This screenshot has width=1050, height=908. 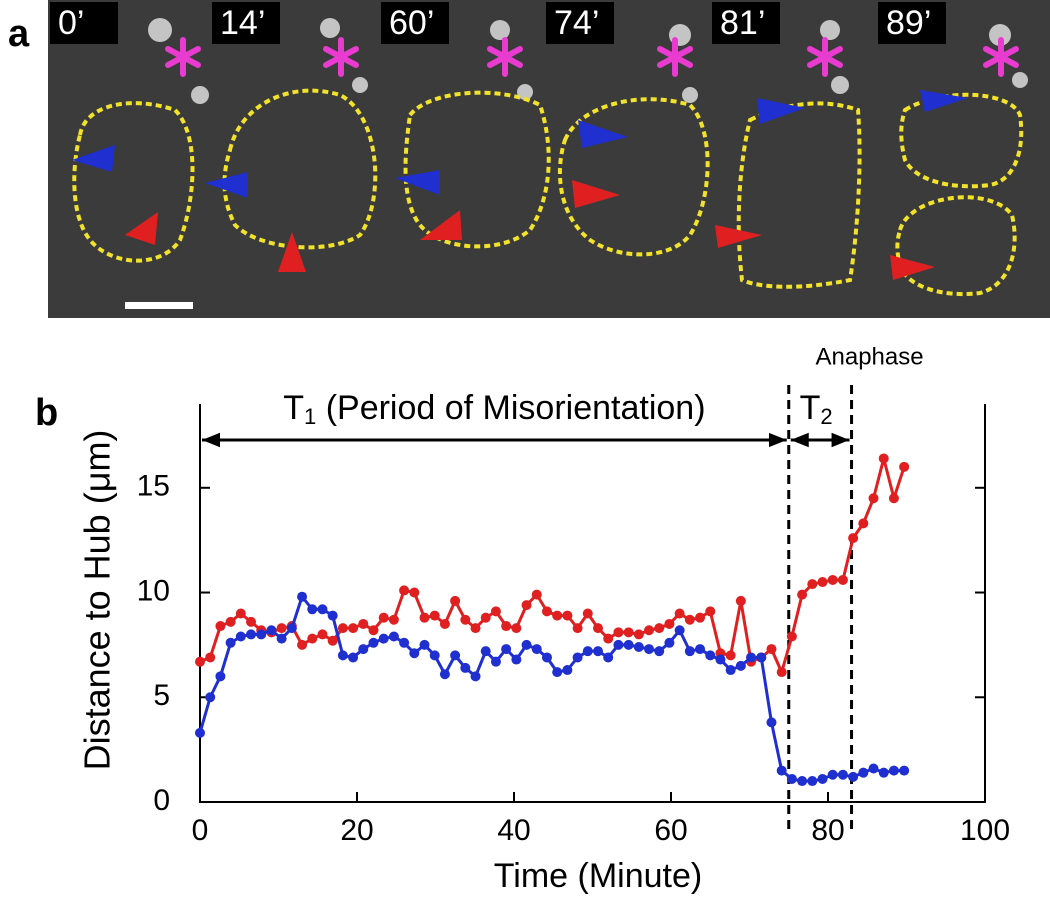 I want to click on annotation-part: 1, so click(x=310, y=416).